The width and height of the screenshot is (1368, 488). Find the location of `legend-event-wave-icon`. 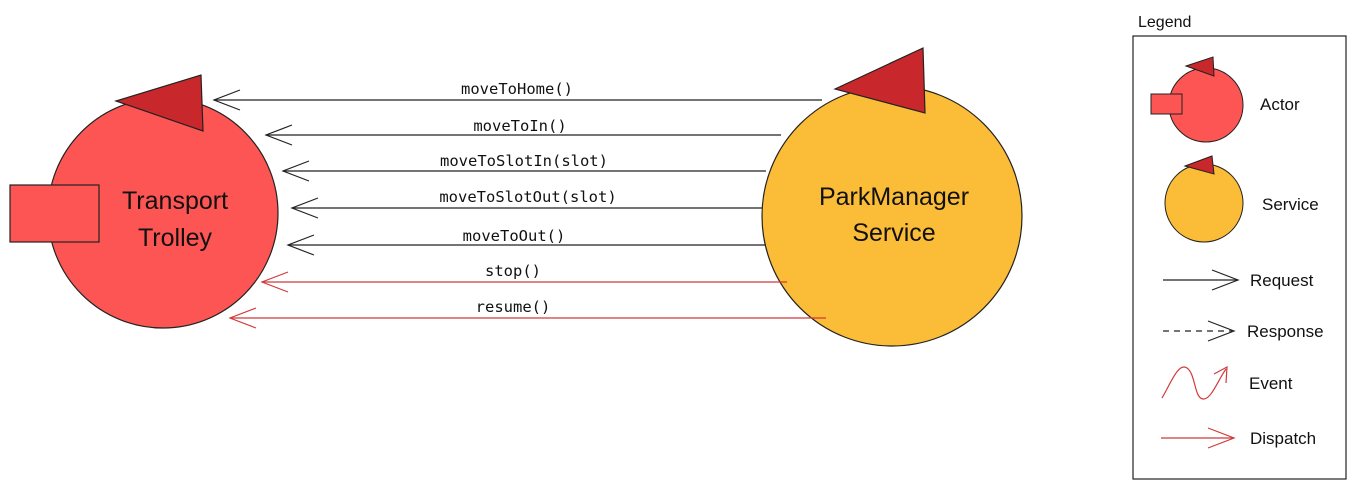

legend-event-wave-icon is located at coordinates (1194, 383).